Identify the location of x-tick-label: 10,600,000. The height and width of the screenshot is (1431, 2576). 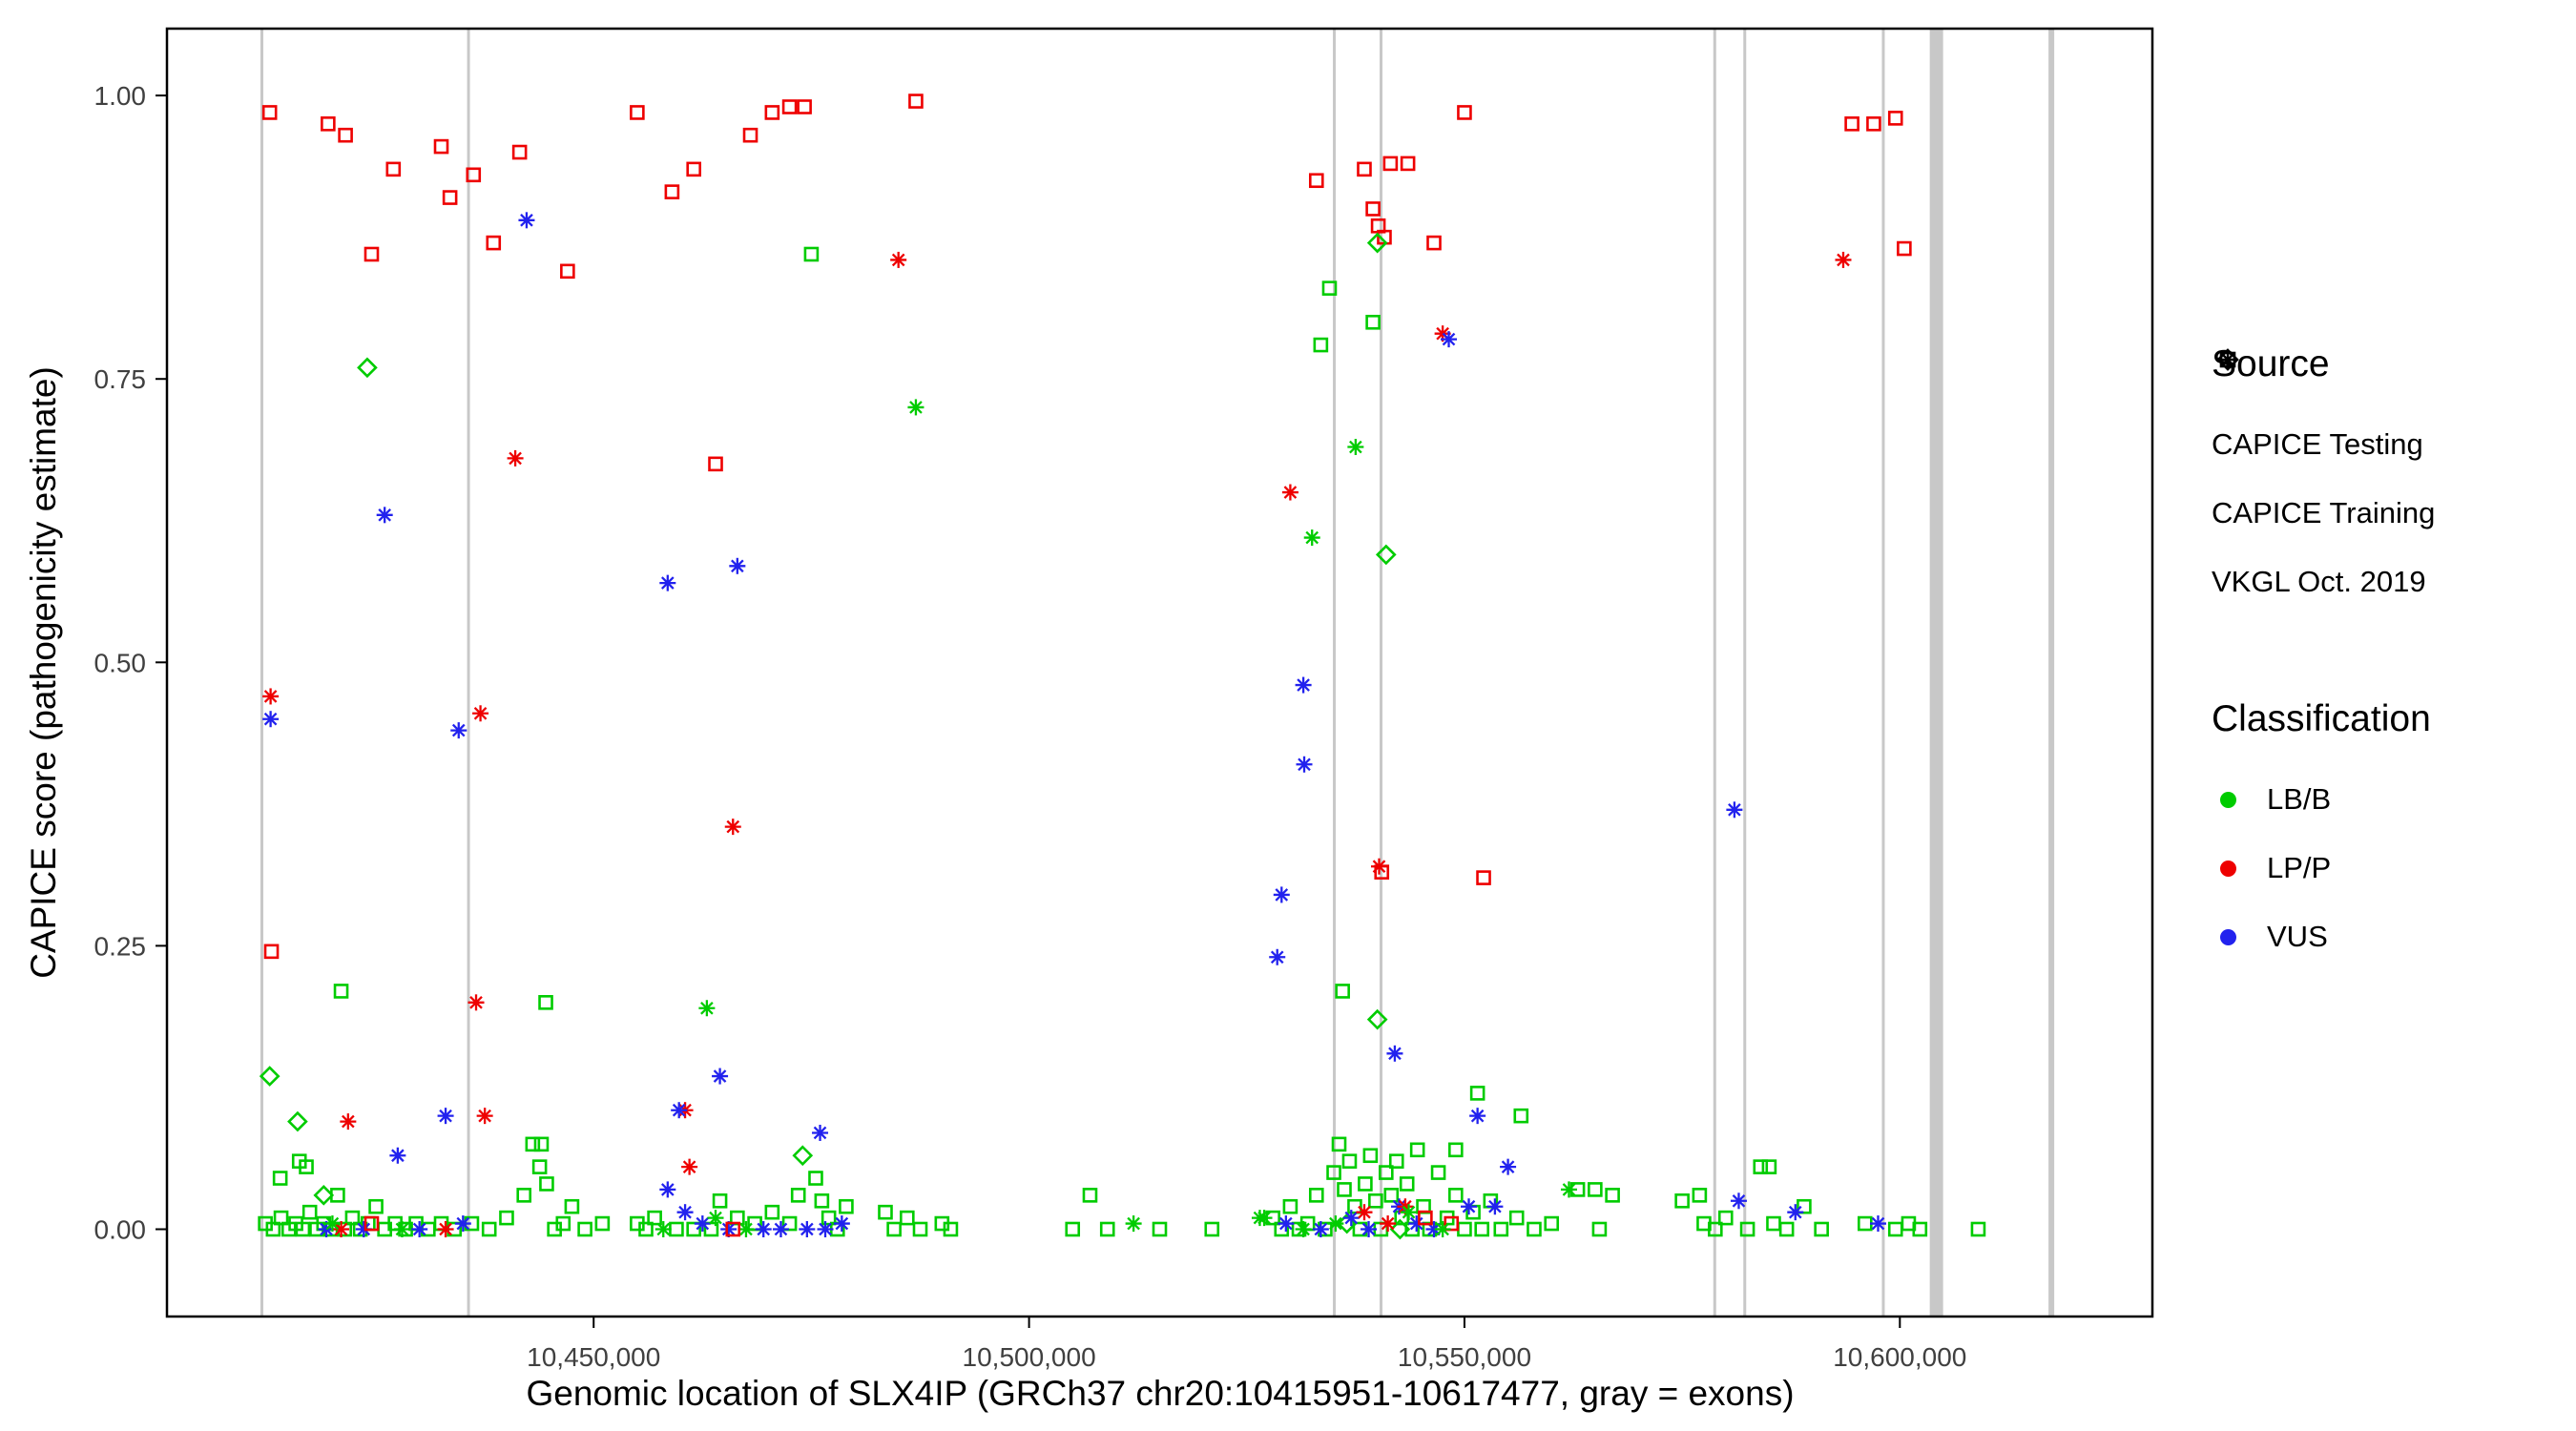
(1899, 1357).